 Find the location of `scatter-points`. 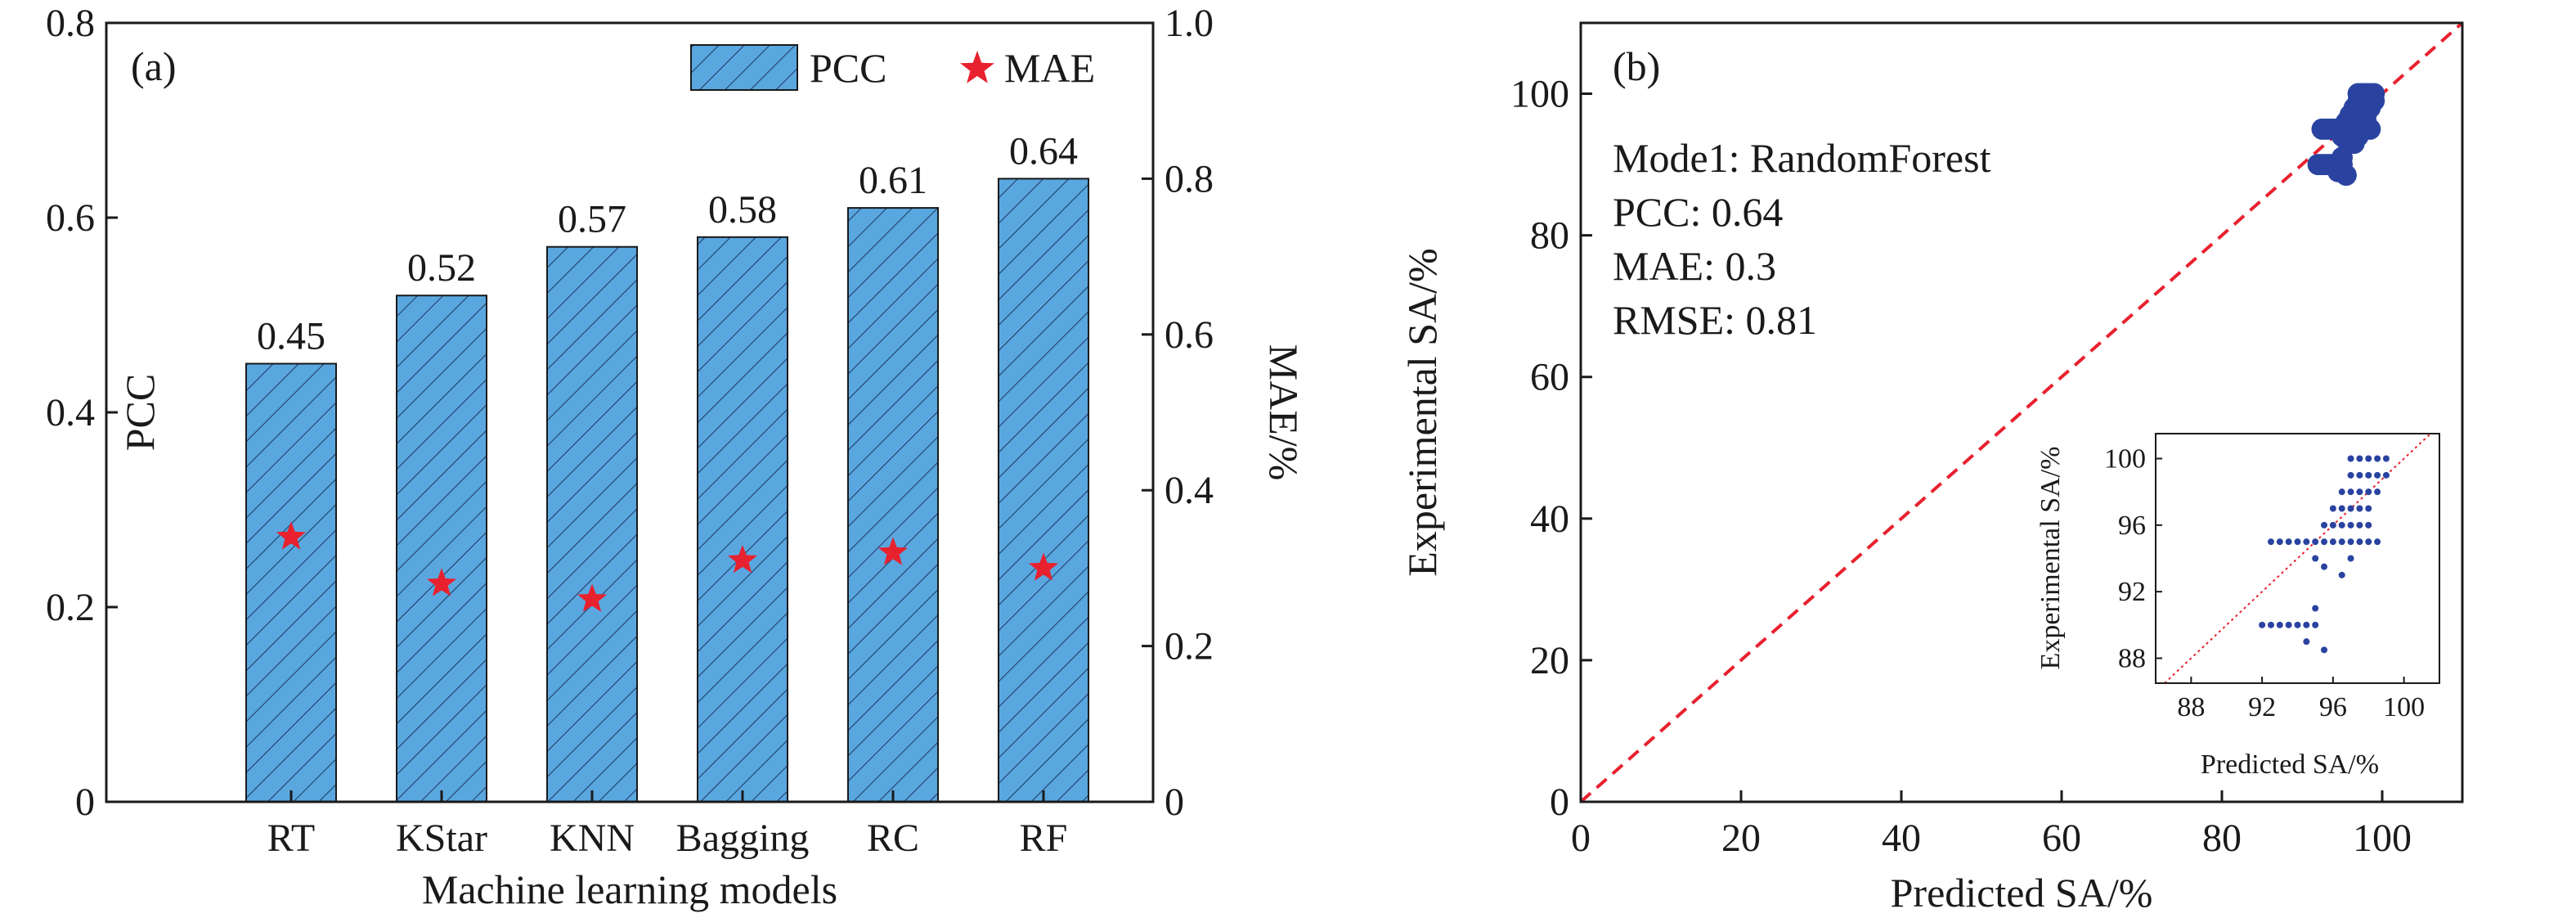

scatter-points is located at coordinates (2346, 135).